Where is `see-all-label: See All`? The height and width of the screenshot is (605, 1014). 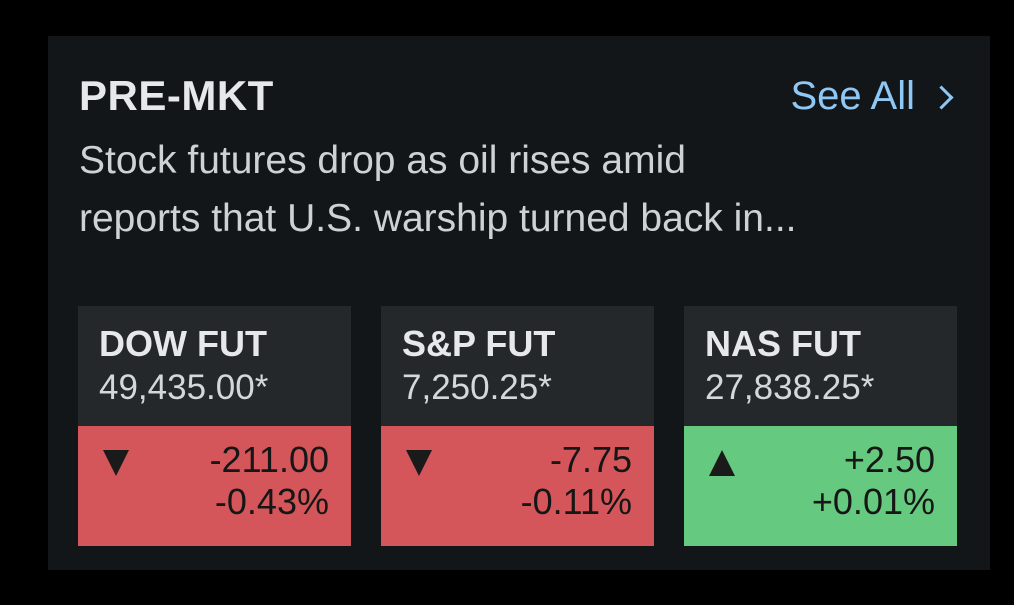 see-all-label: See All is located at coordinates (852, 96).